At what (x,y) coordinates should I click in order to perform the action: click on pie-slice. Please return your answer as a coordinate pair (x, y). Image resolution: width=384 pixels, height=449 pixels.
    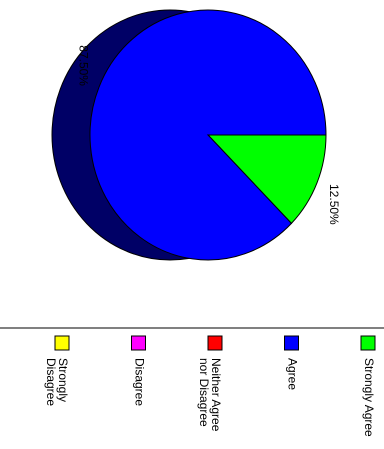
    Looking at the image, I should click on (266, 179).